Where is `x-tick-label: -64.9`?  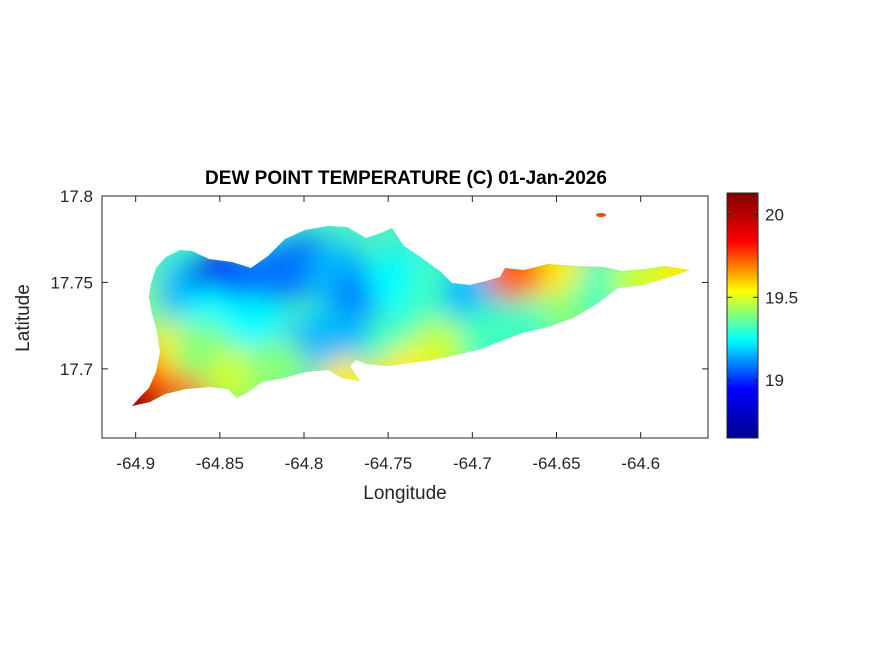 x-tick-label: -64.9 is located at coordinates (135, 463).